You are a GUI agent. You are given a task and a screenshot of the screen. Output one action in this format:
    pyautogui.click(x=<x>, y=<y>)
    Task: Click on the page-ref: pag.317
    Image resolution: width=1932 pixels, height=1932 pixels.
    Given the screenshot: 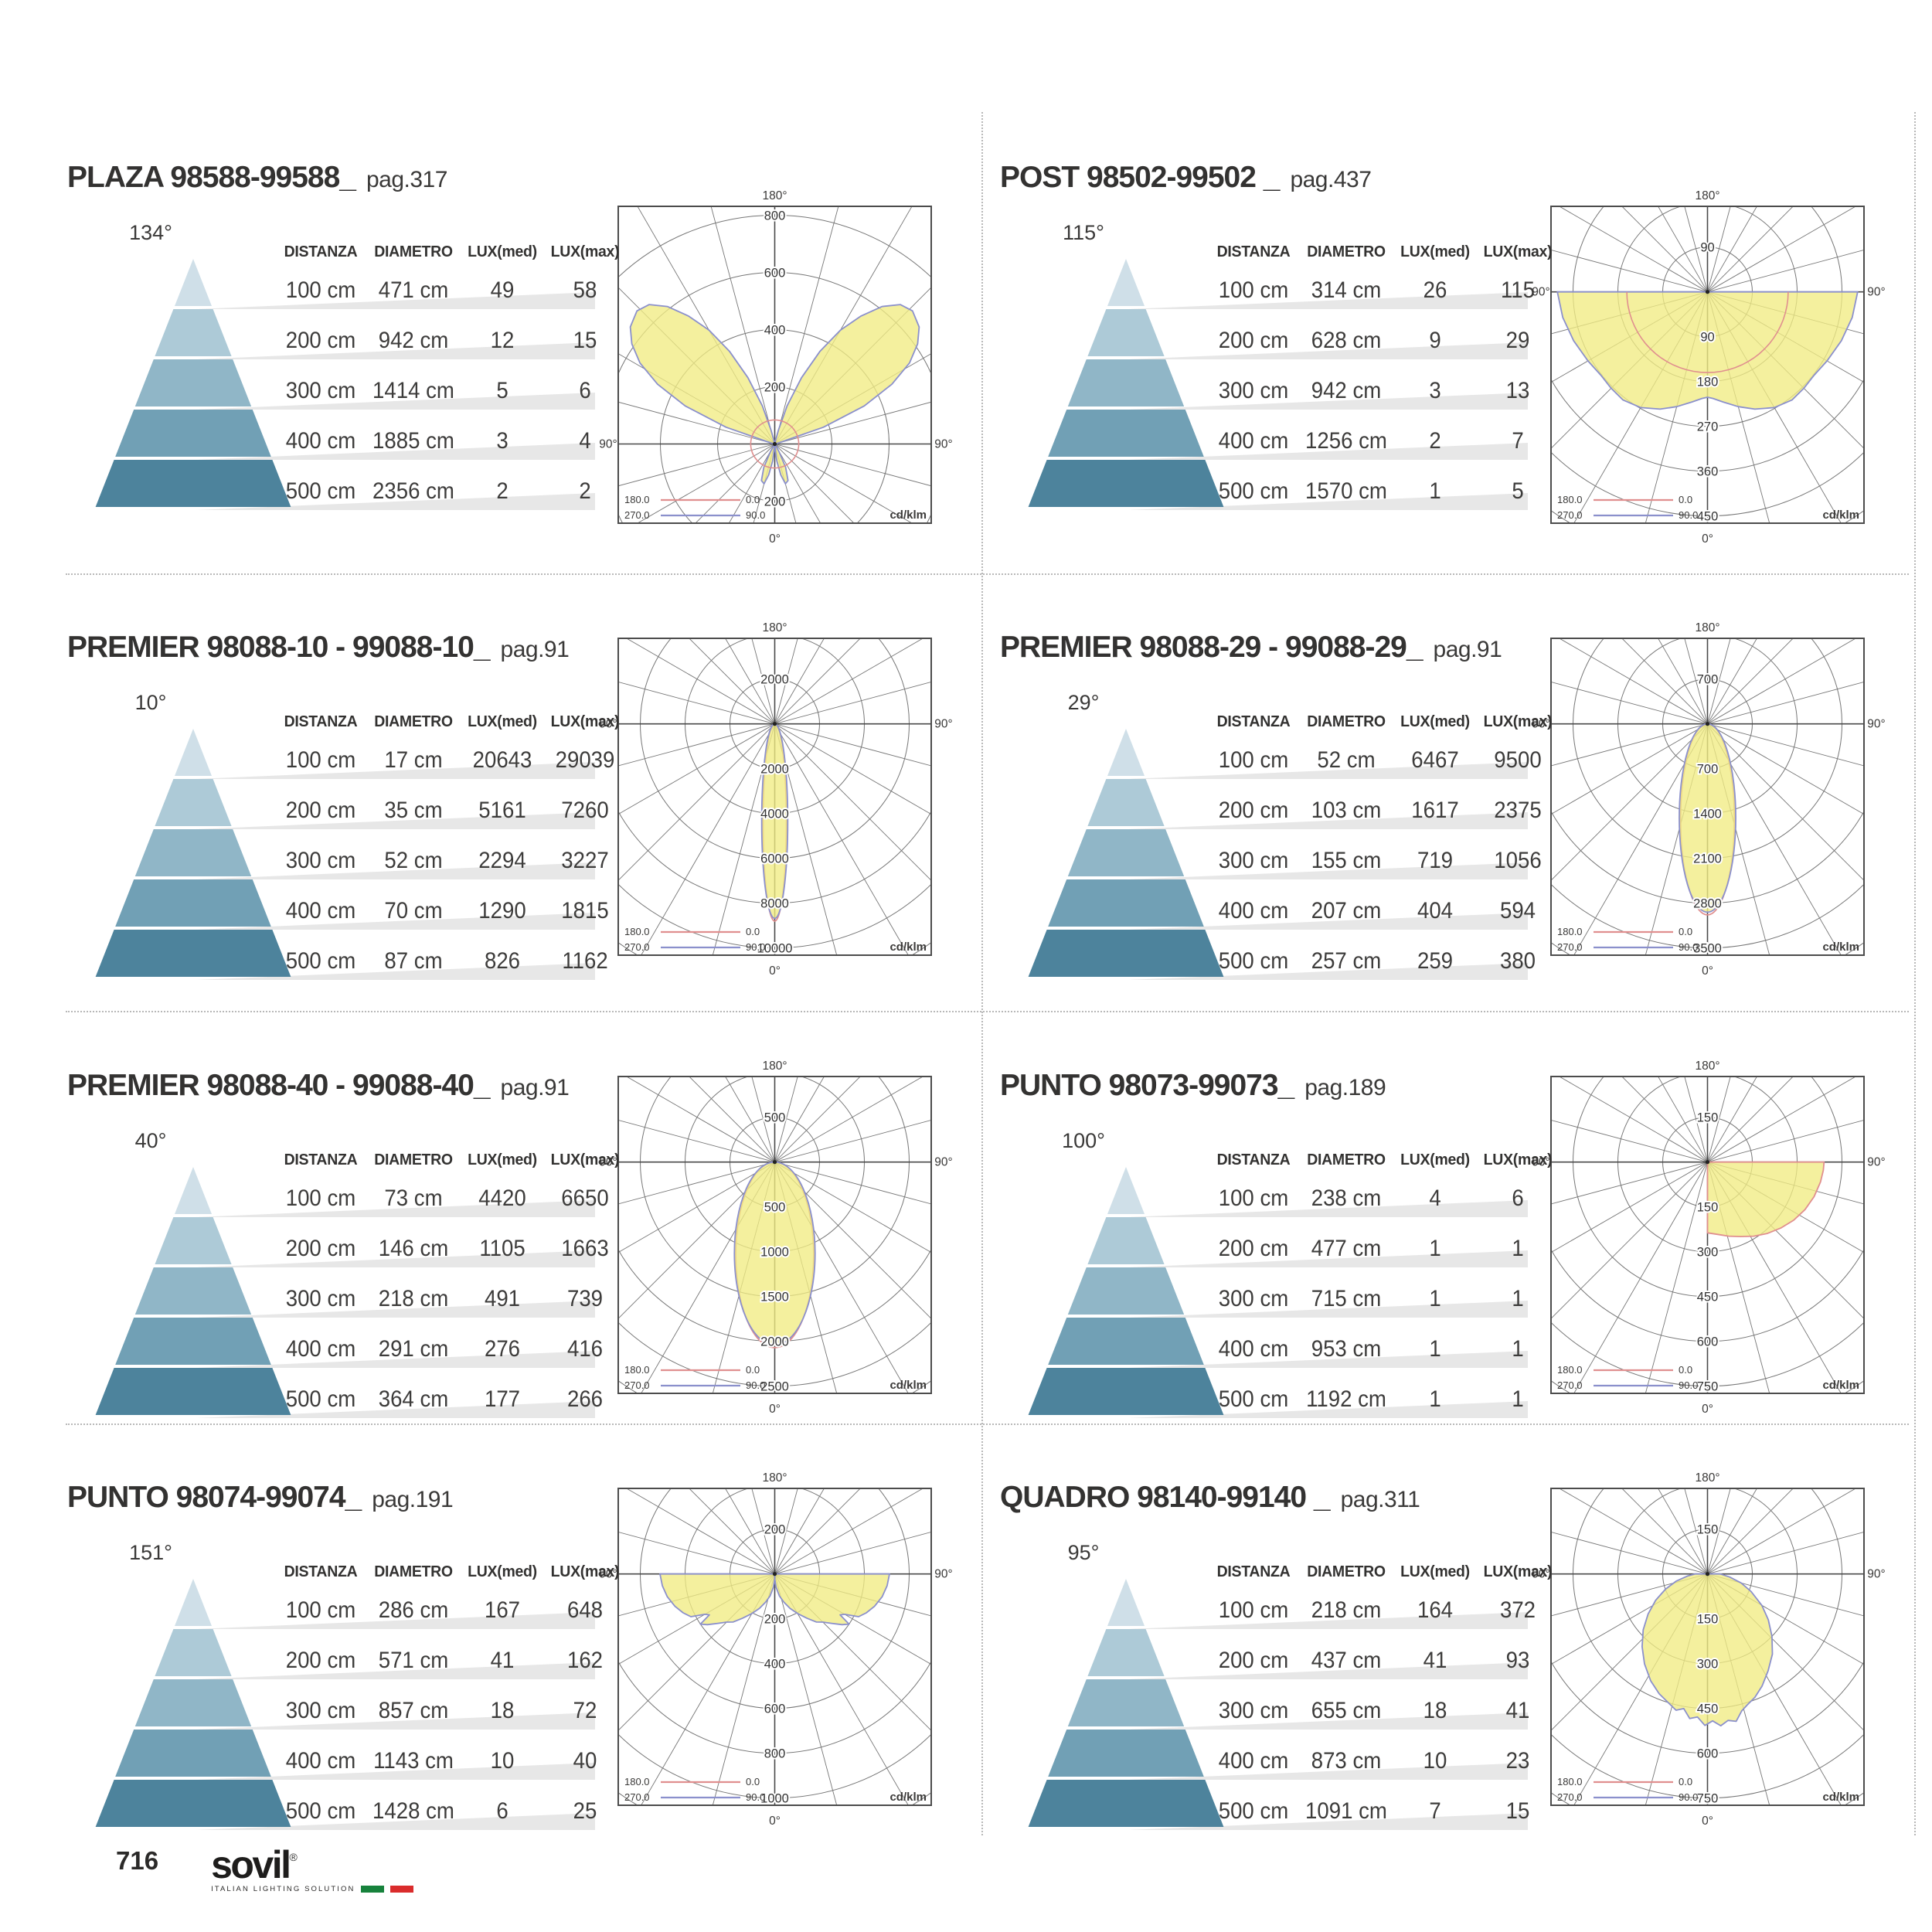 What is the action you would take?
    pyautogui.click(x=407, y=179)
    